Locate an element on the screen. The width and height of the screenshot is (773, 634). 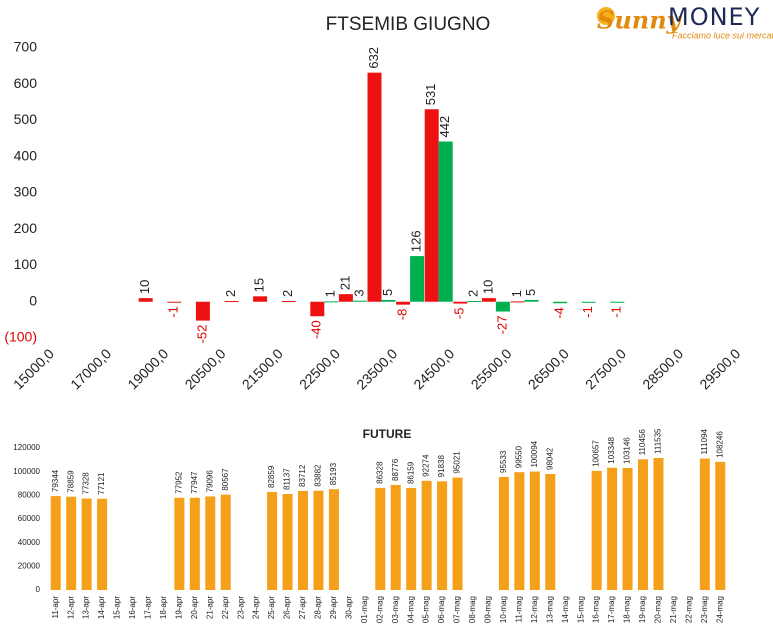
logo-brand: Sunny is located at coordinates (640, 20).